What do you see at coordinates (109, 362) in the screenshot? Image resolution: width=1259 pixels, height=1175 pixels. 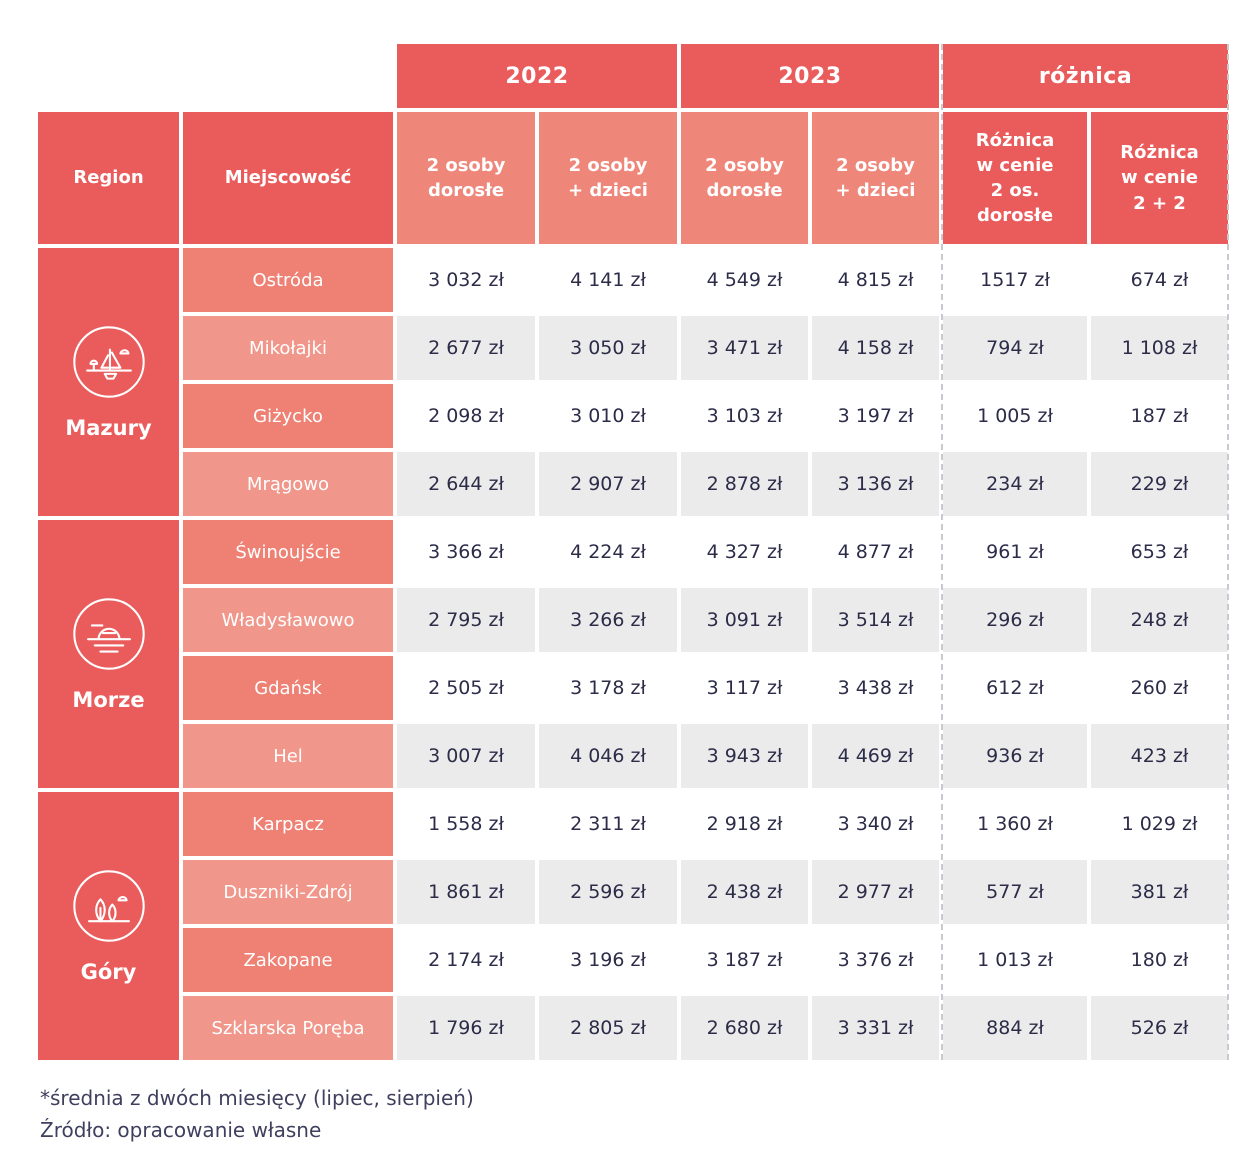 I see `lake-sailboat-icon` at bounding box center [109, 362].